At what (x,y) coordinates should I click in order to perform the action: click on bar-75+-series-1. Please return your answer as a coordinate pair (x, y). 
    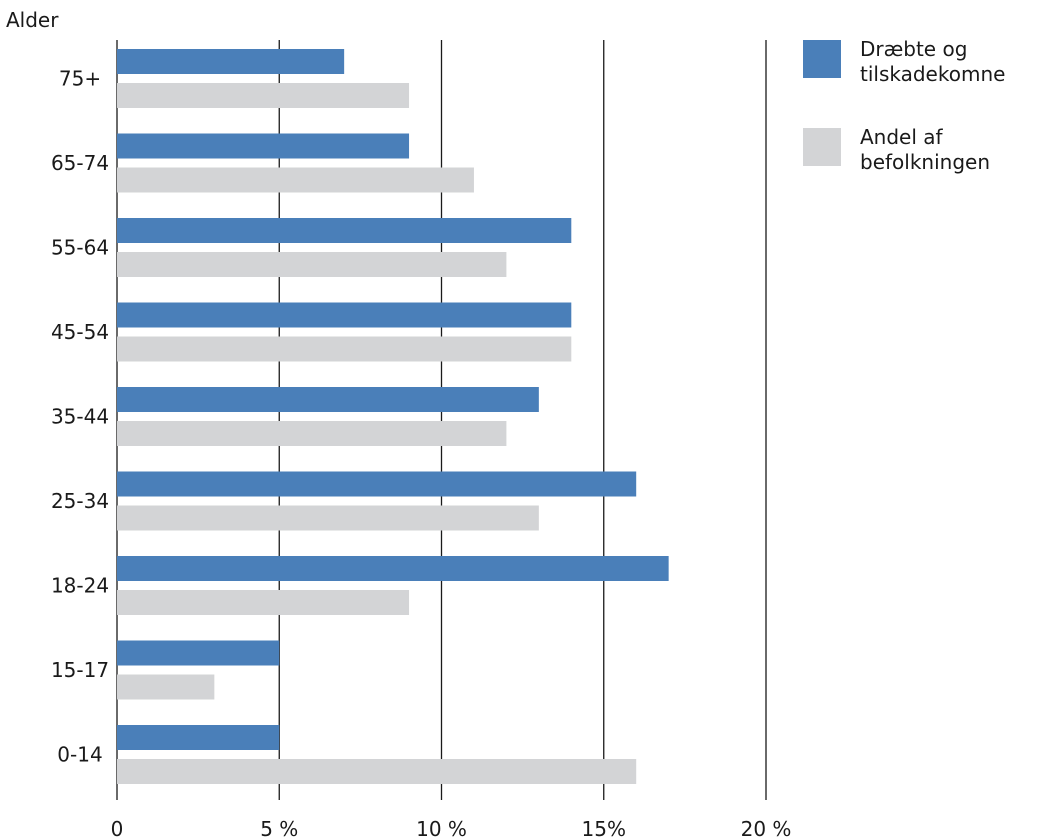
    Looking at the image, I should click on (263, 95).